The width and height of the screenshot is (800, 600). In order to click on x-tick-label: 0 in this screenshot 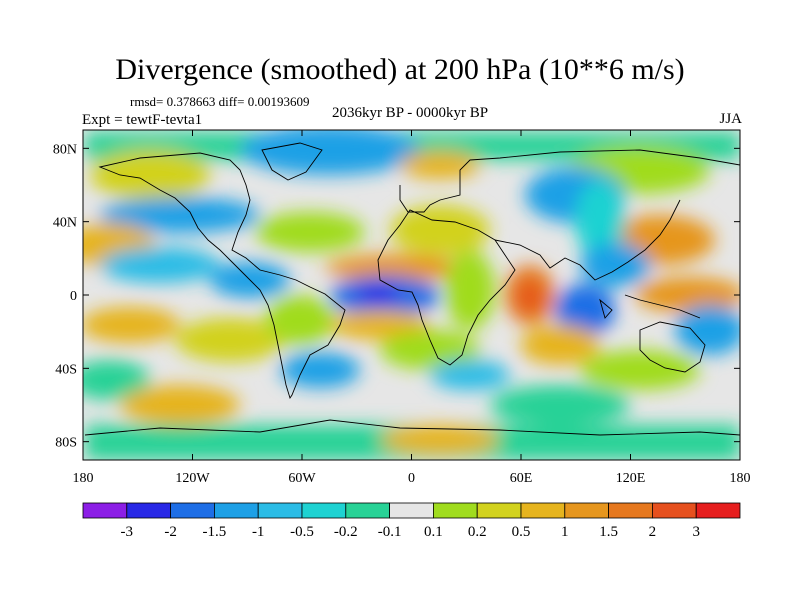, I will do `click(411, 478)`.